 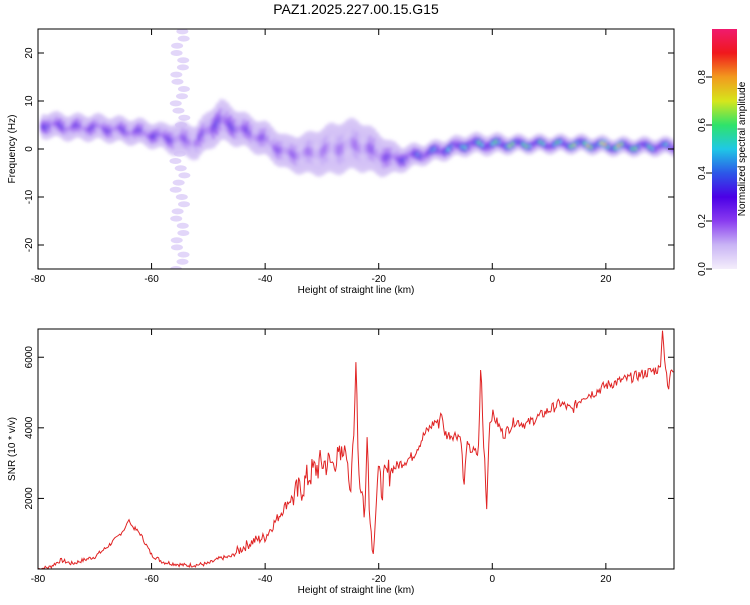 I want to click on colorbar-tick-label: 0.6, so click(x=702, y=125).